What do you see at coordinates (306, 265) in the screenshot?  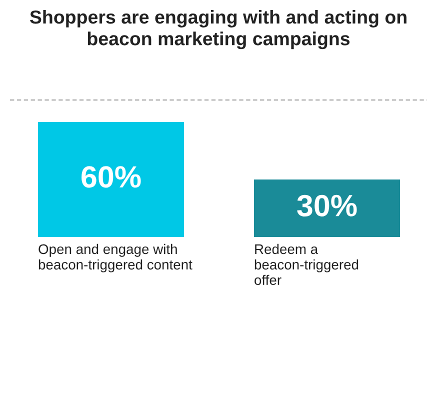 I see `x-tick-label: Redeem a beacon-triggered offer` at bounding box center [306, 265].